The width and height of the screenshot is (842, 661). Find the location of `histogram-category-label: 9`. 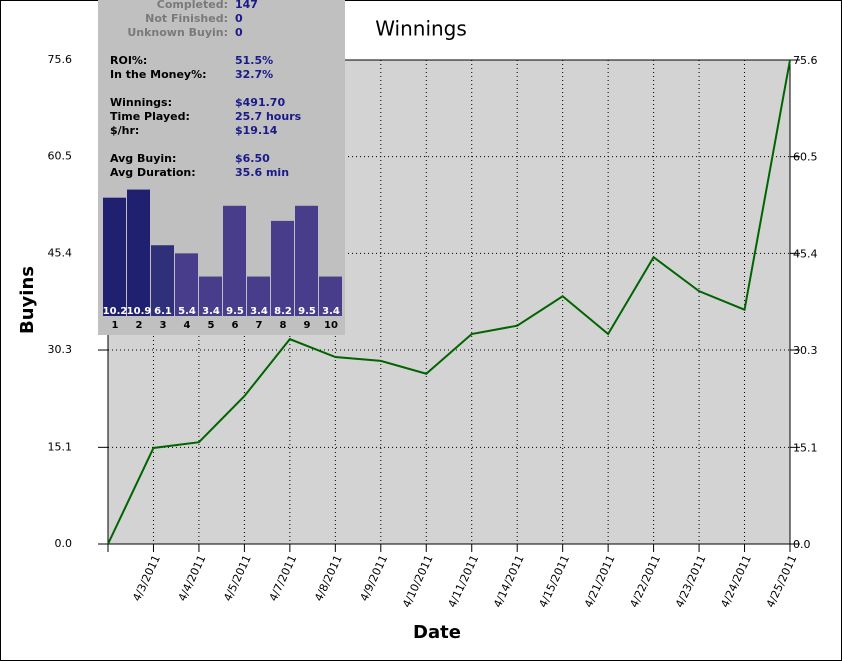

histogram-category-label: 9 is located at coordinates (307, 325).